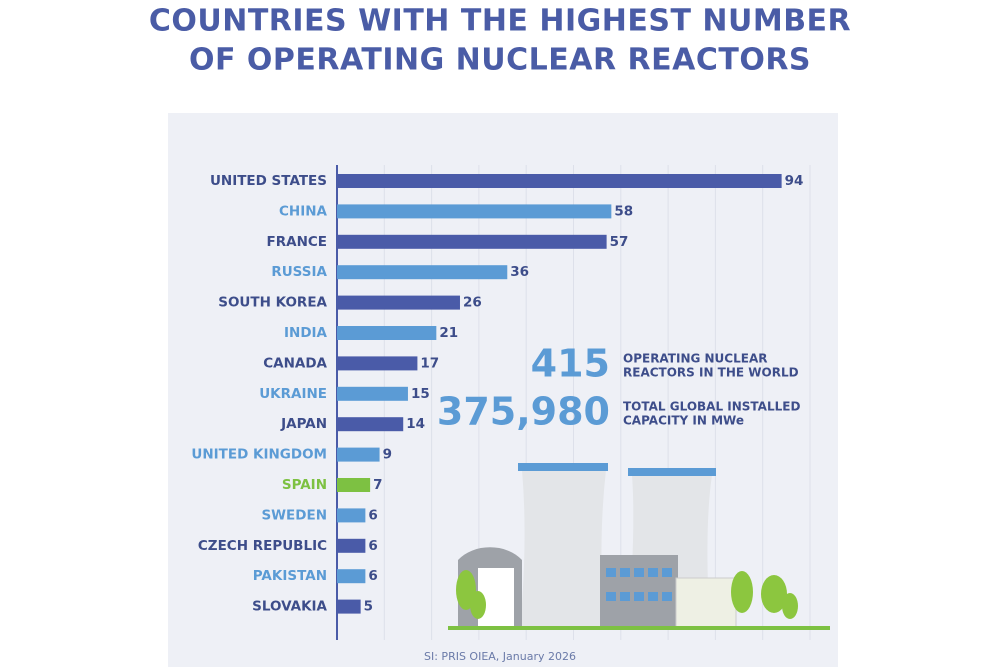 The image size is (1000, 667). What do you see at coordinates (794, 181) in the screenshot?
I see `value-label: 94` at bounding box center [794, 181].